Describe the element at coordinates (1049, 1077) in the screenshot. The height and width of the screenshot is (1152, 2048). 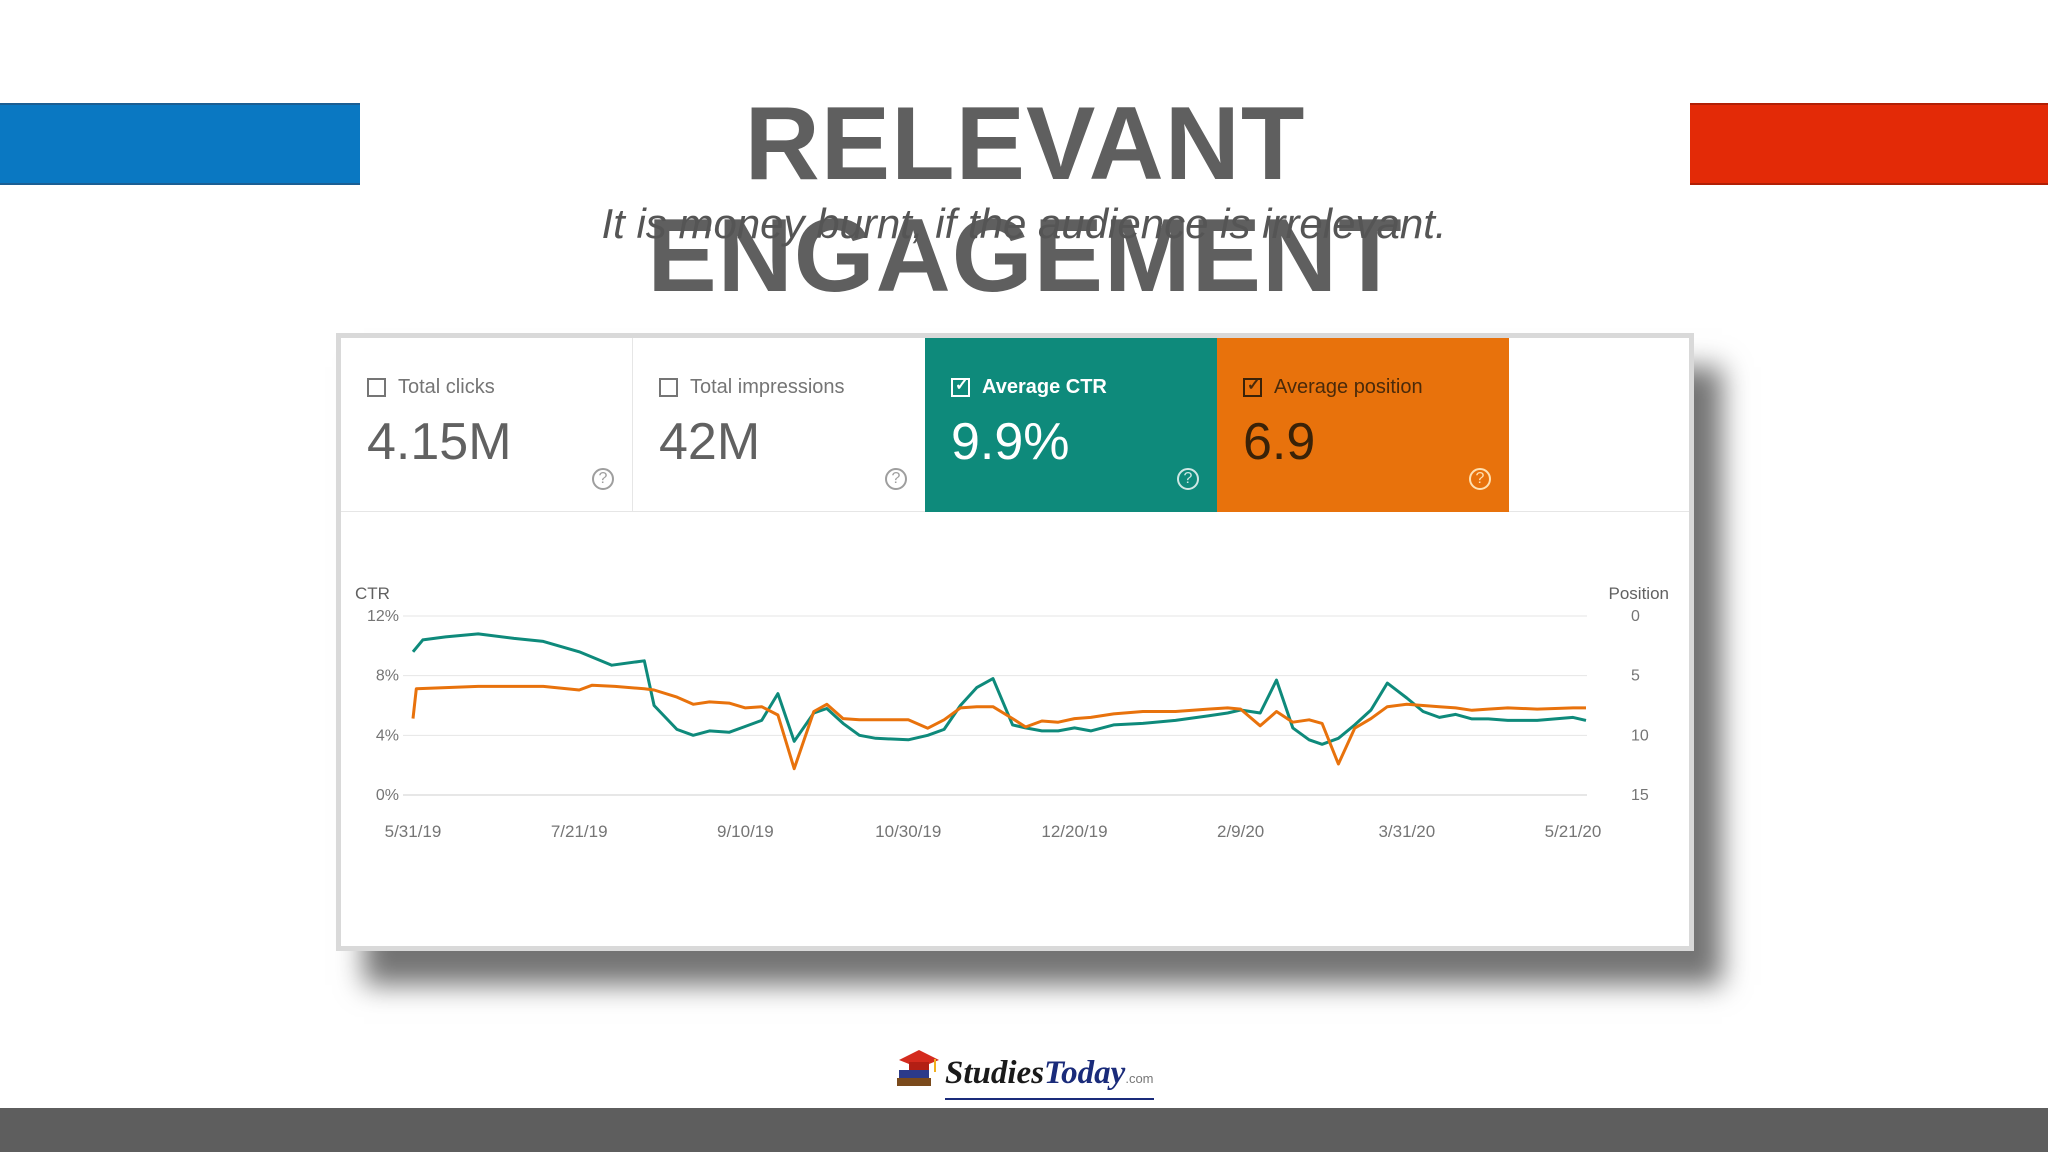
I see `logo-wordmark: StudiesToday.com` at that location.